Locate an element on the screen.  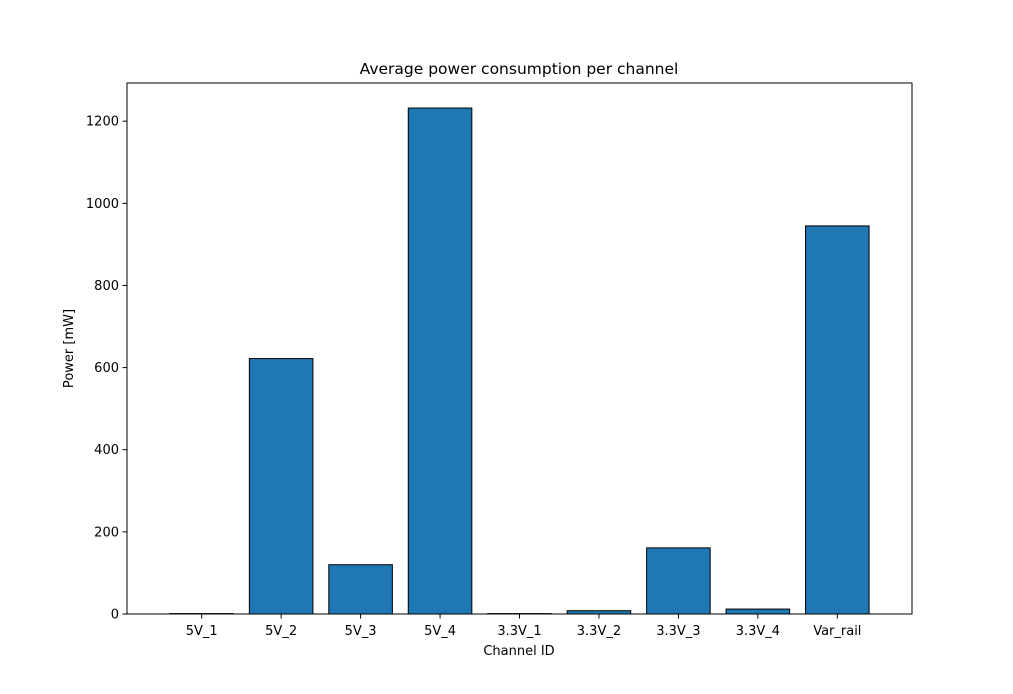
x-tick-label-Var_rail: Var_rail is located at coordinates (837, 631).